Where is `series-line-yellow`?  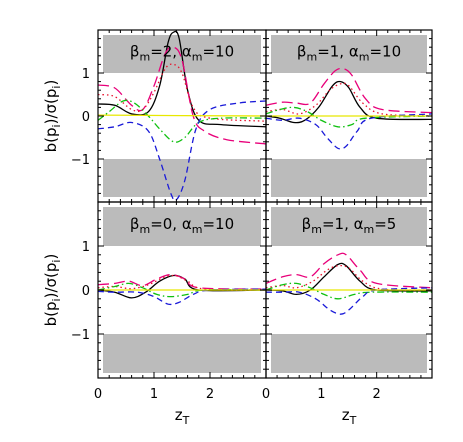
series-line-yellow is located at coordinates (182, 115).